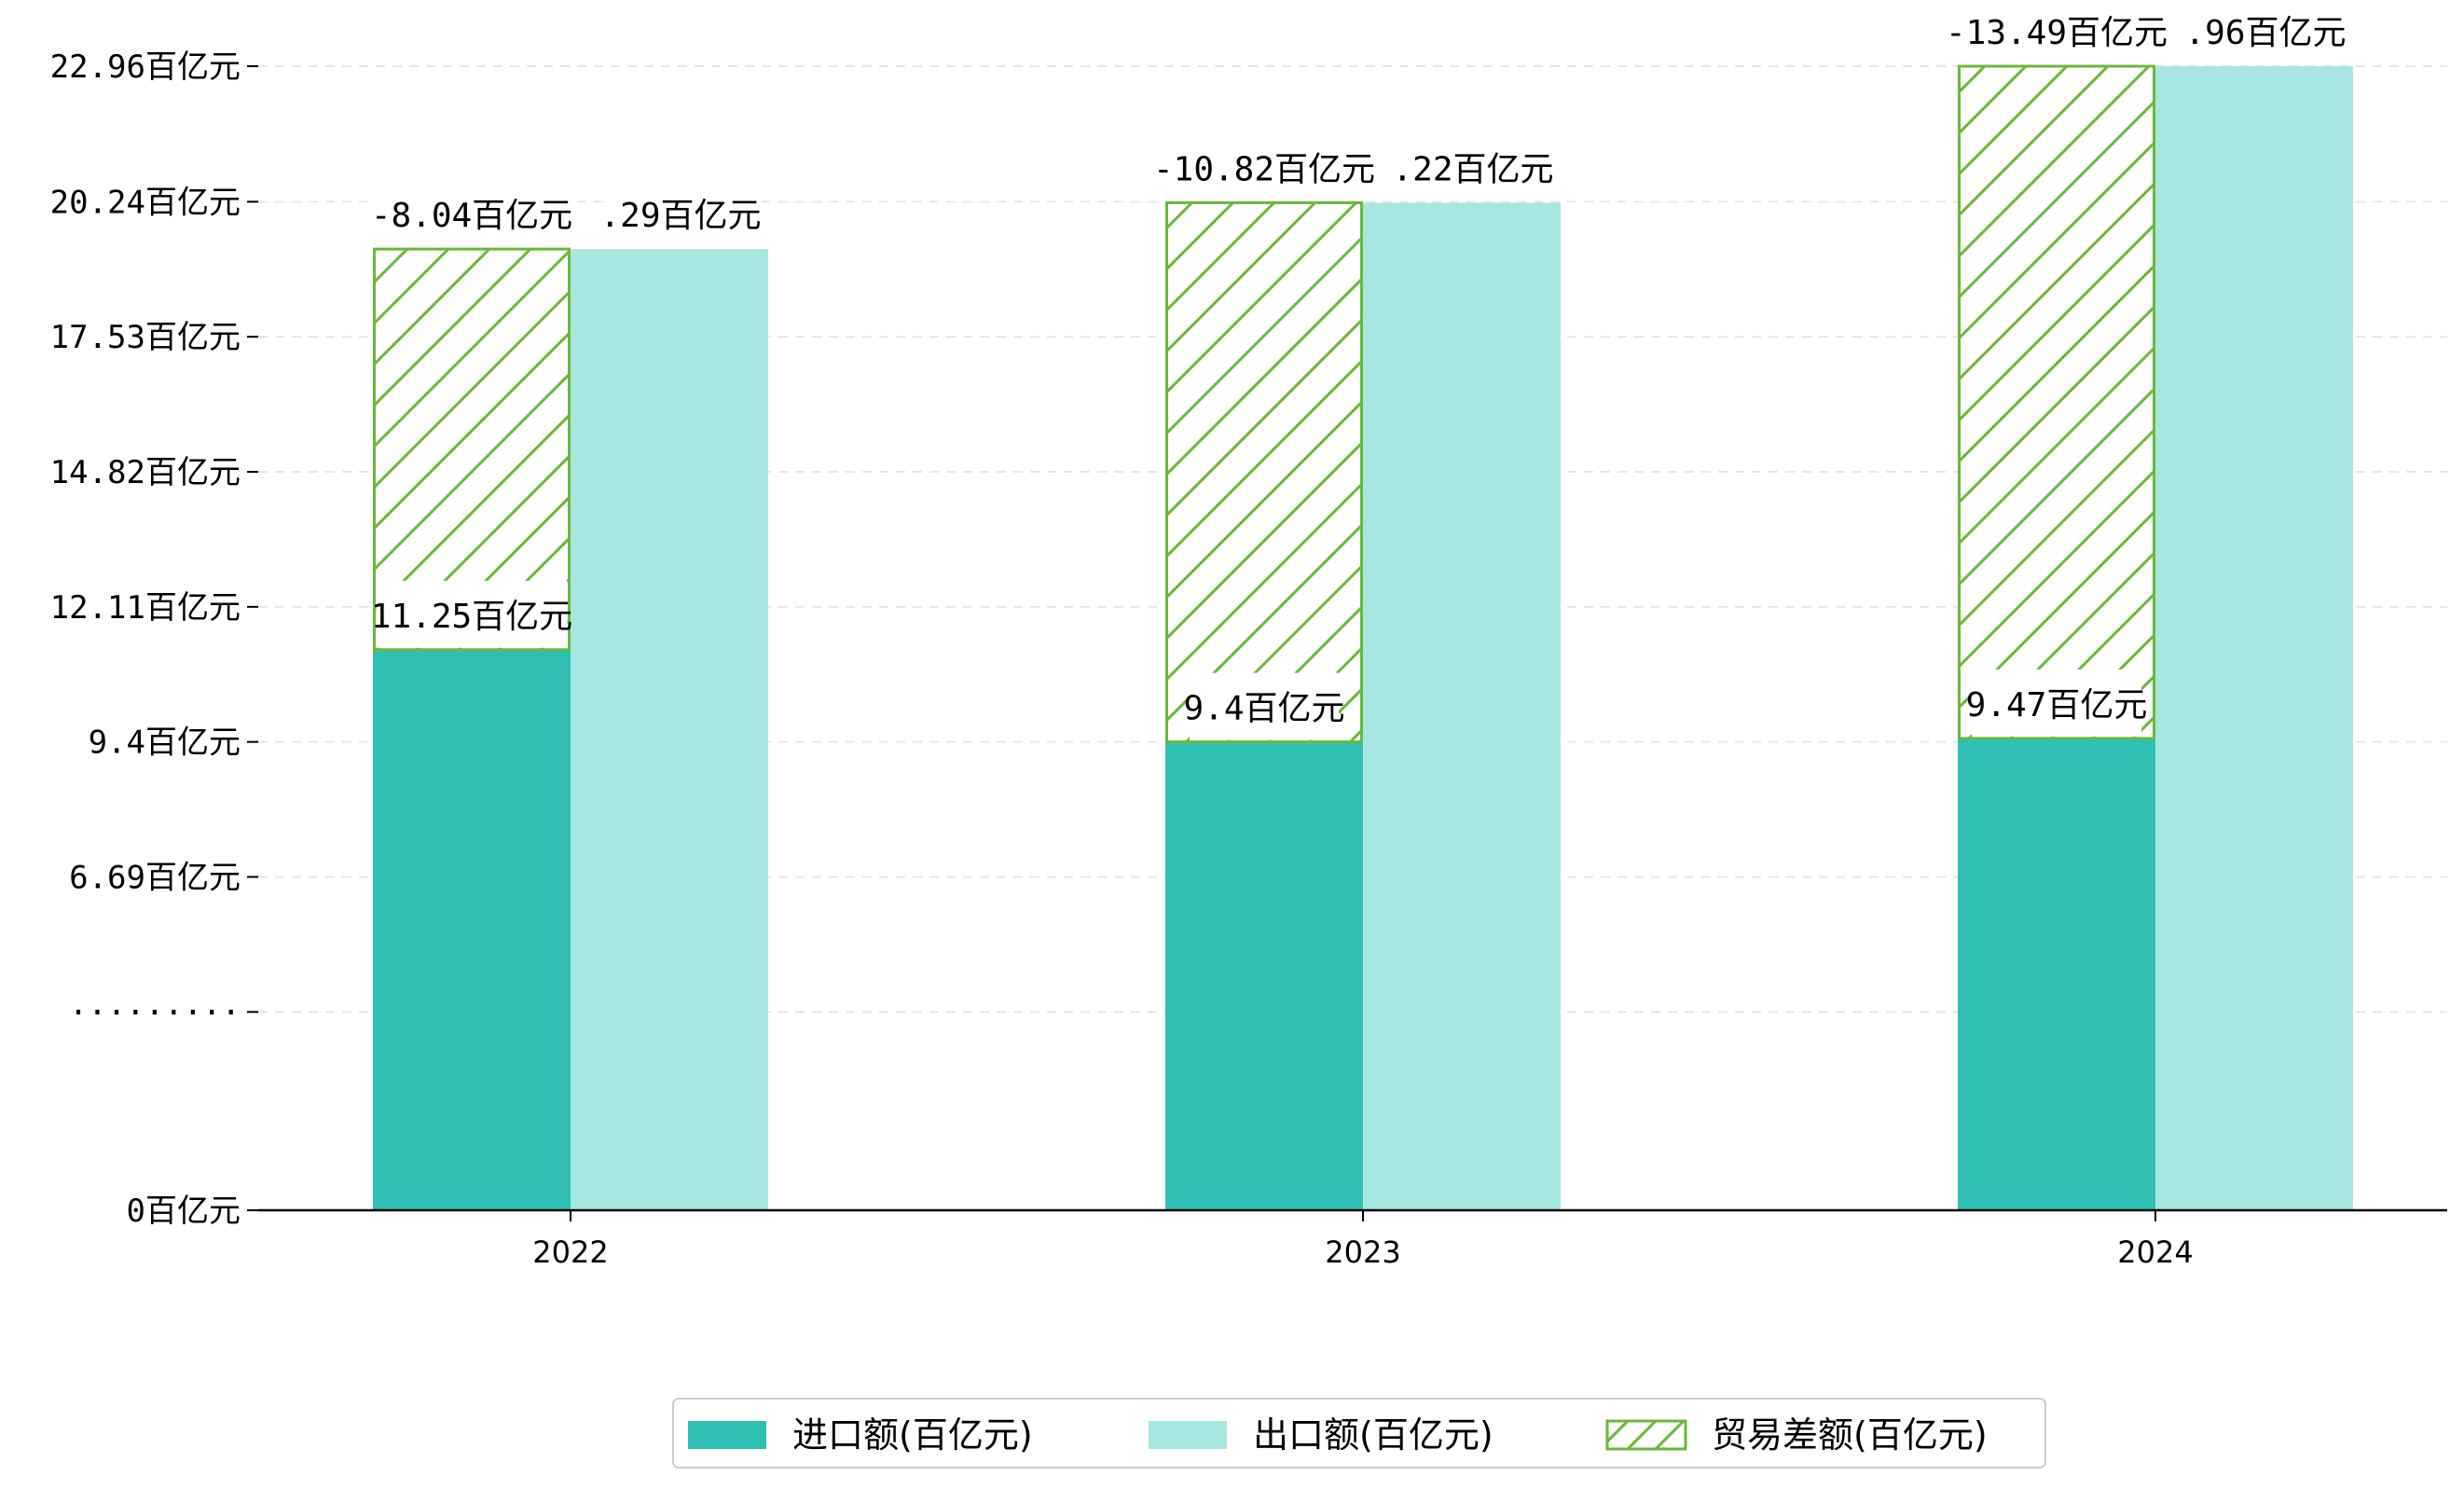 The image size is (2464, 1490). What do you see at coordinates (1363, 1252) in the screenshot?
I see `x-tick-label-2023: 2023` at bounding box center [1363, 1252].